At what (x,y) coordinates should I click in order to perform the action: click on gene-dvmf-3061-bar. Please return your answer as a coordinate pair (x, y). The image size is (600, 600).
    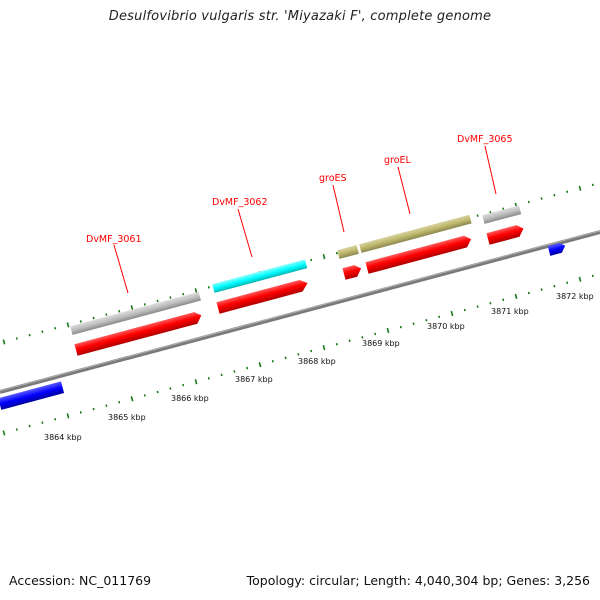
    Looking at the image, I should click on (135, 313).